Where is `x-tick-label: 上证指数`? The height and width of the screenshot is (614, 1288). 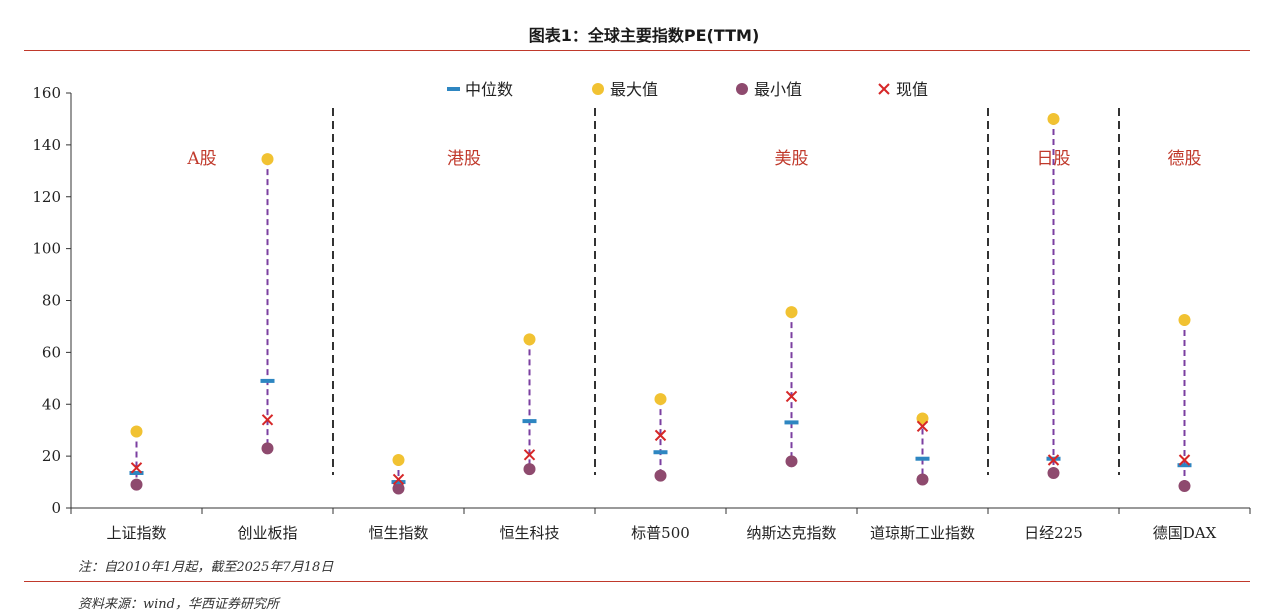
x-tick-label: 上证指数 is located at coordinates (136, 533).